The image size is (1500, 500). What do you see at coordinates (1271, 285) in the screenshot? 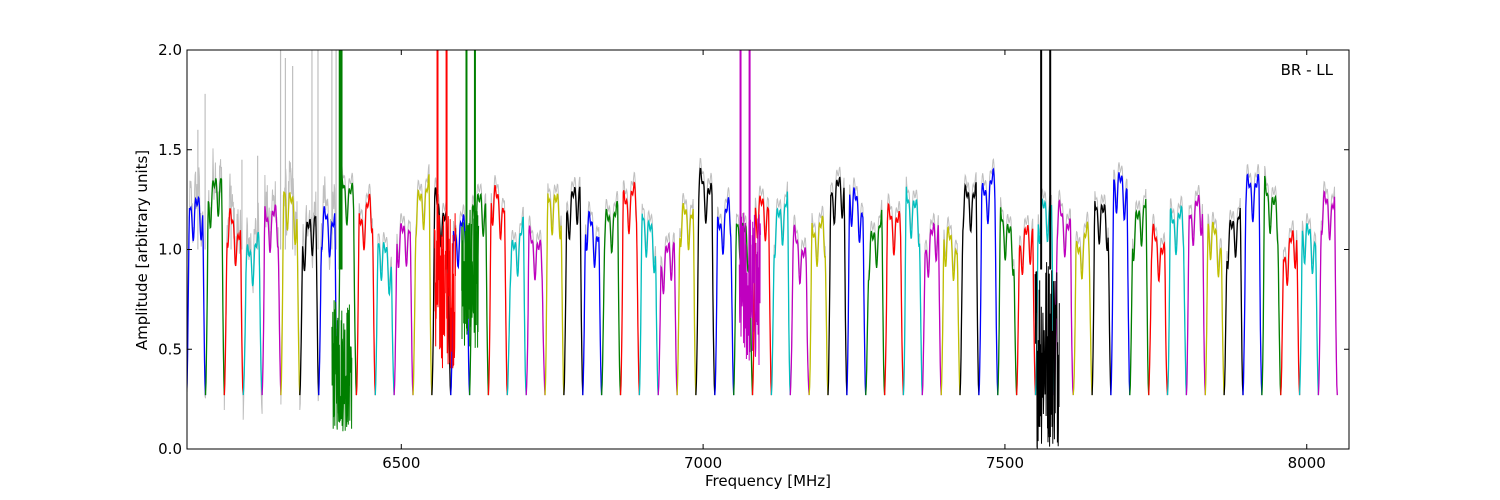
I see `band-58-line` at bounding box center [1271, 285].